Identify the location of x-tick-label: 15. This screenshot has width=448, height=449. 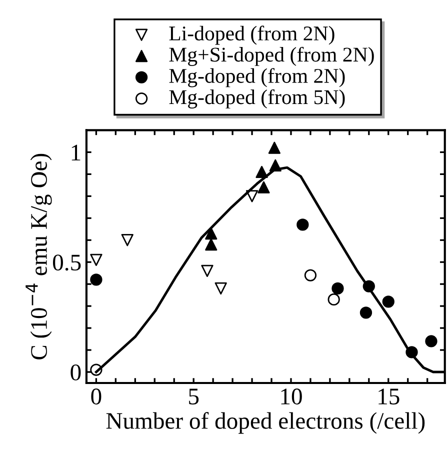
(389, 396).